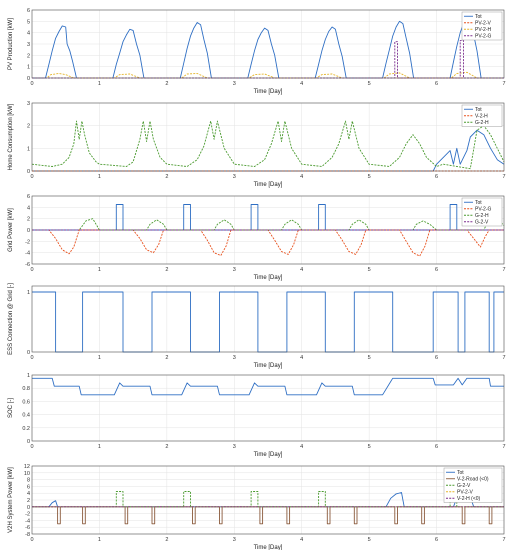 The image size is (512, 550). I want to click on y-tick-label: 8, so click(28, 481).